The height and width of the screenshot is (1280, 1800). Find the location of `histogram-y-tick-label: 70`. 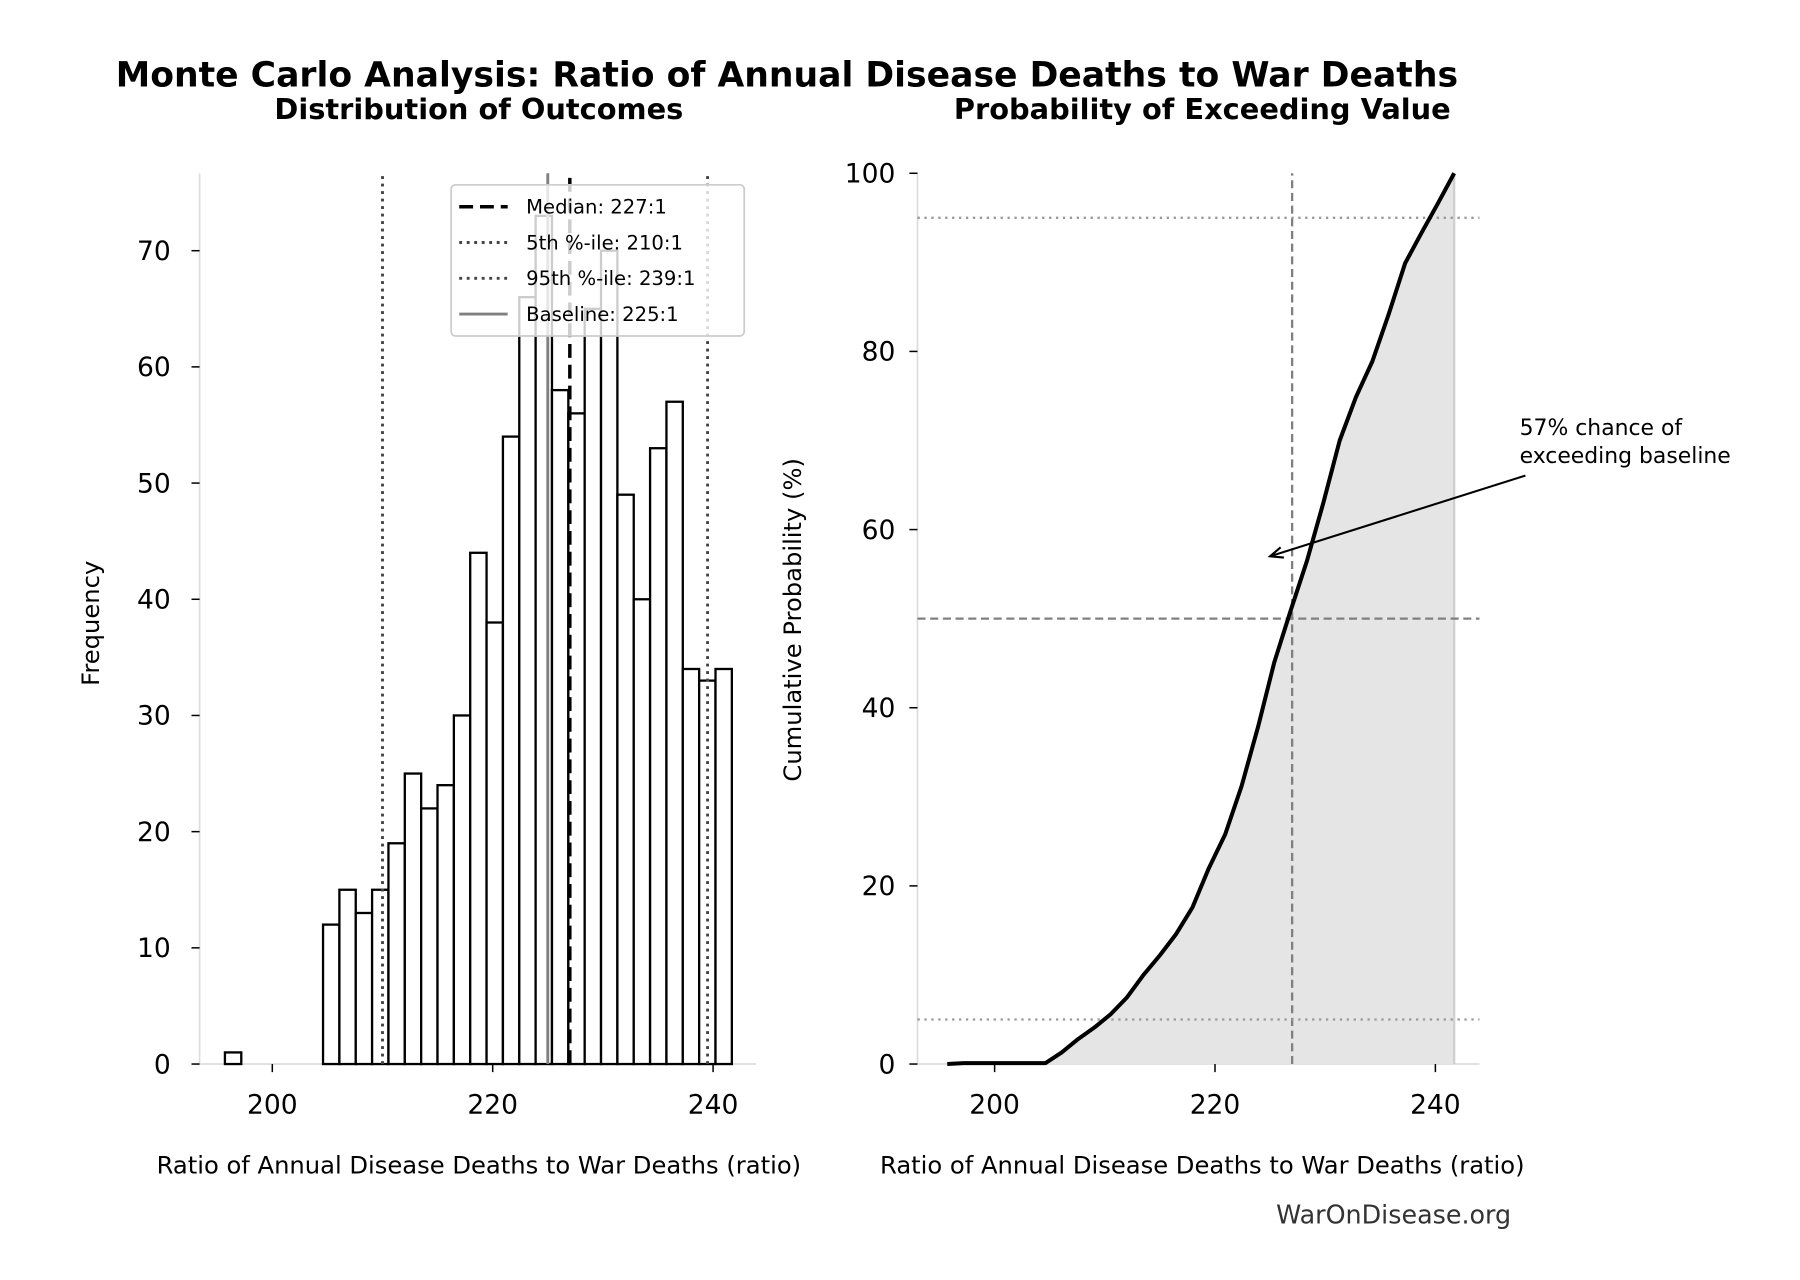

histogram-y-tick-label: 70 is located at coordinates (154, 251).